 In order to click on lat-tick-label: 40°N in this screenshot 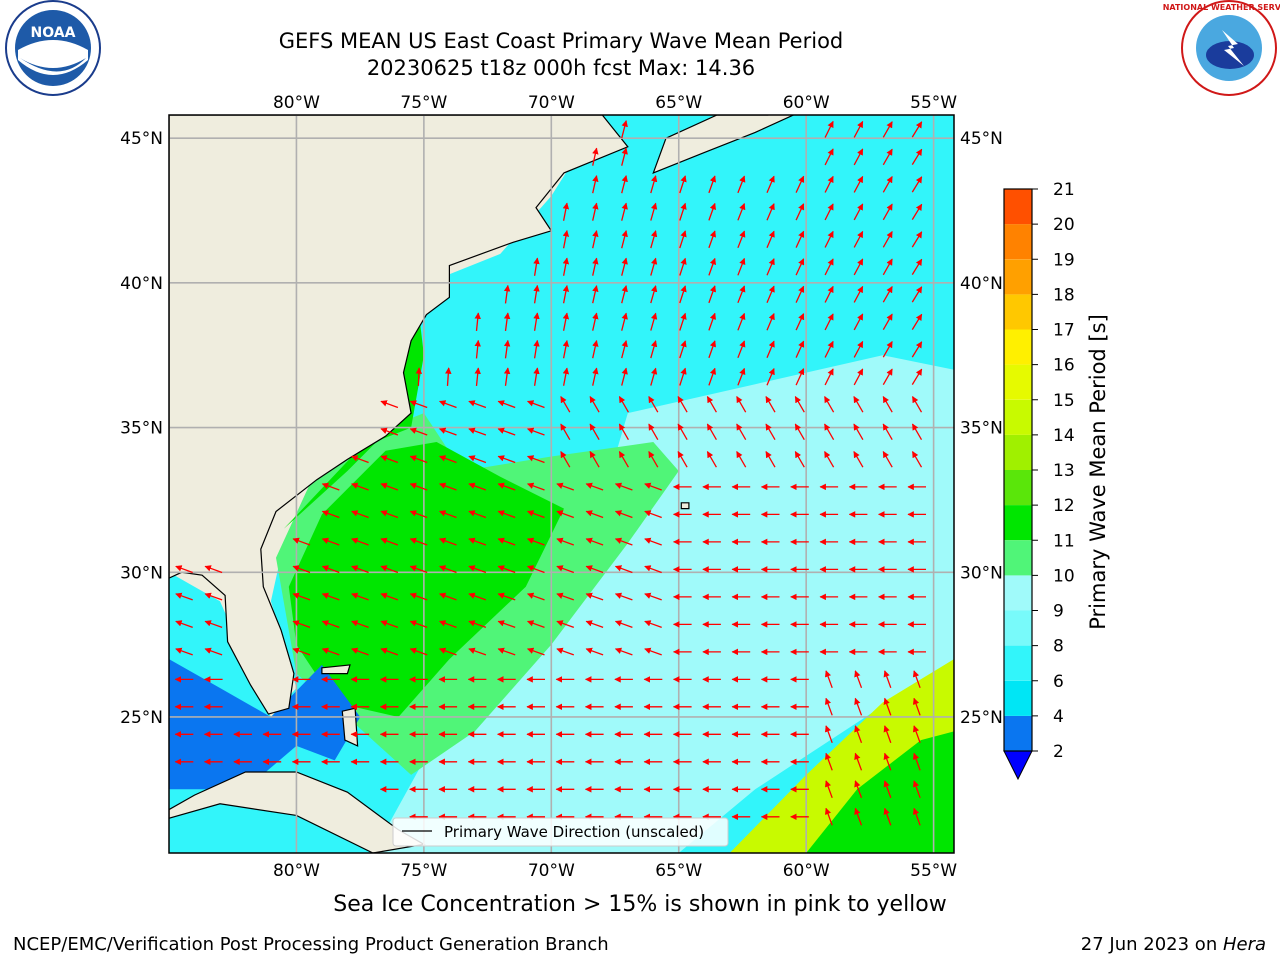, I will do `click(981, 284)`.